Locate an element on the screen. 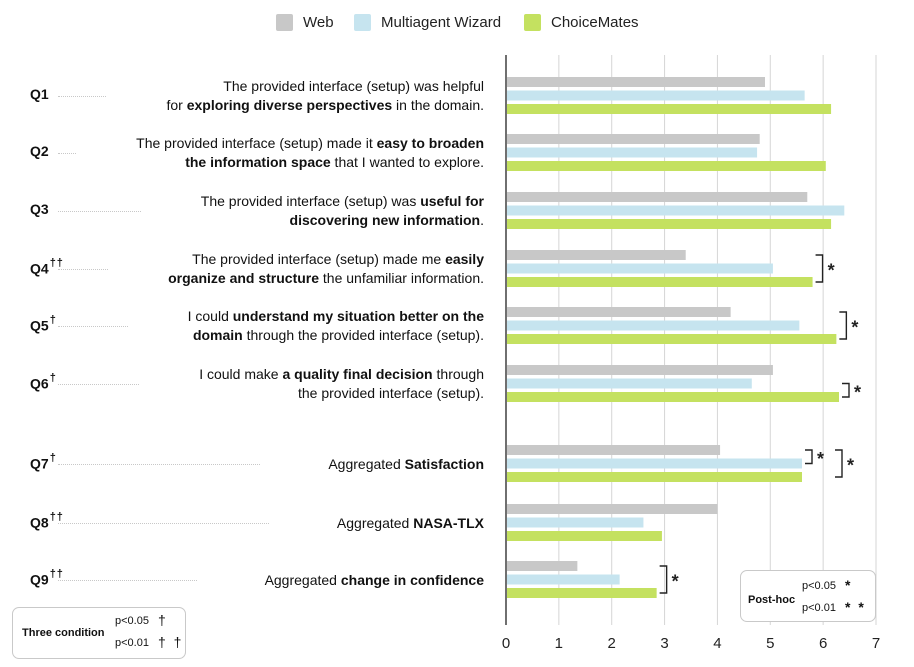 Image resolution: width=914 pixels, height=667 pixels. three-condition-legend-label-01: p<0.01 is located at coordinates (132, 643).